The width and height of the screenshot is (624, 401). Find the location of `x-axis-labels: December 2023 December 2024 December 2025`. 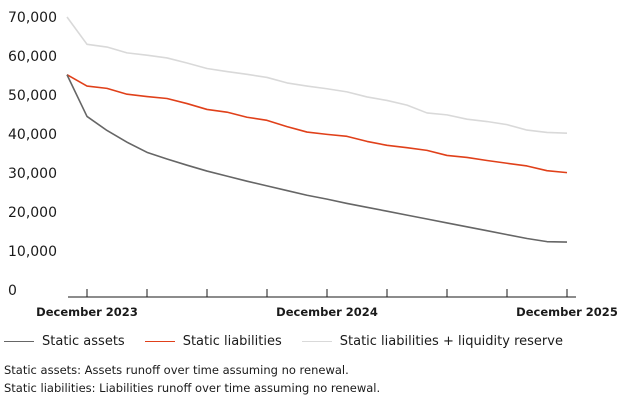

x-axis-labels: December 2023 December 2024 December 2025 is located at coordinates (327, 312).